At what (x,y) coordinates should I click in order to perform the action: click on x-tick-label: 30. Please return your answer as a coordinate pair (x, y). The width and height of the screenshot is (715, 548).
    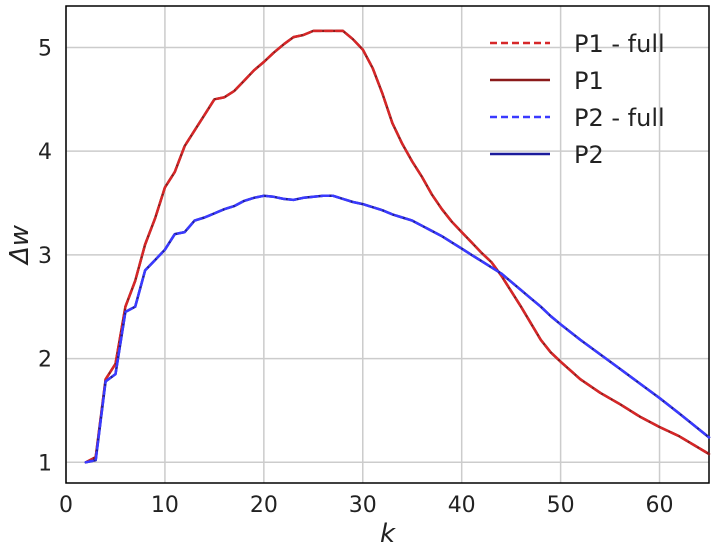
    Looking at the image, I should click on (363, 505).